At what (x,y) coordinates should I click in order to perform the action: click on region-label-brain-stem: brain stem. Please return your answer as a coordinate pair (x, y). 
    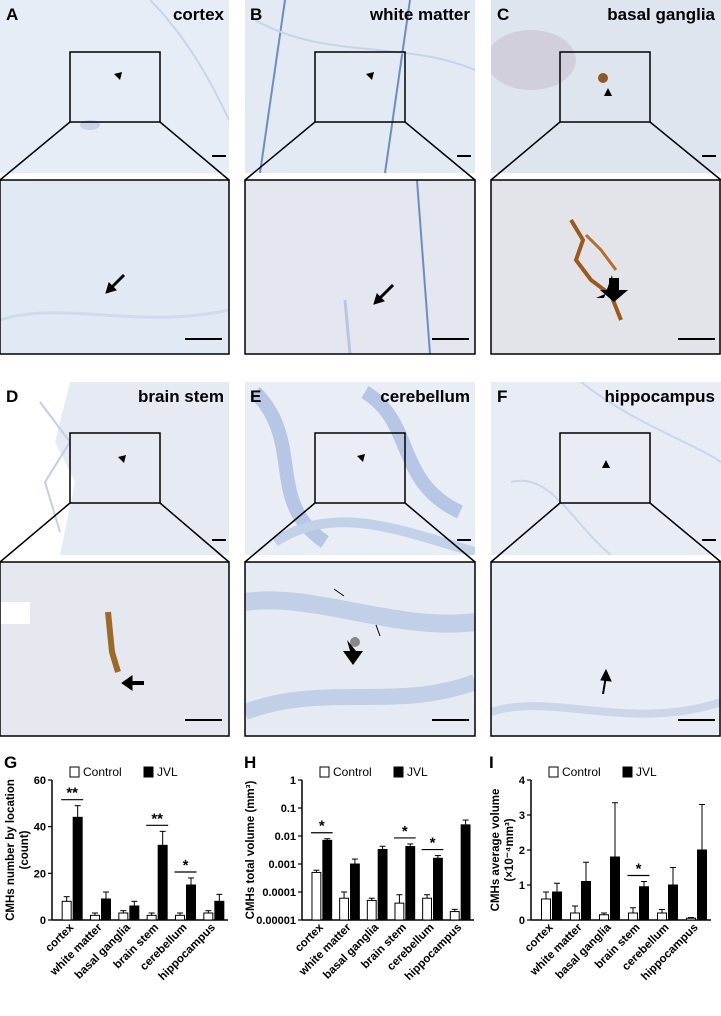
    Looking at the image, I should click on (181, 396).